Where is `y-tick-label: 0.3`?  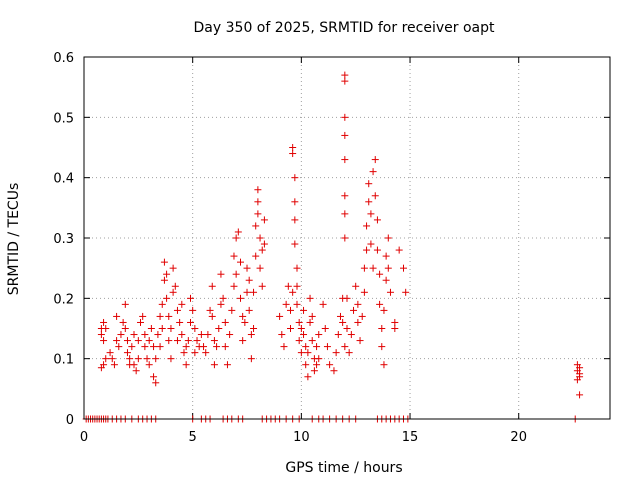
y-tick-label: 0.3 is located at coordinates (63, 239).